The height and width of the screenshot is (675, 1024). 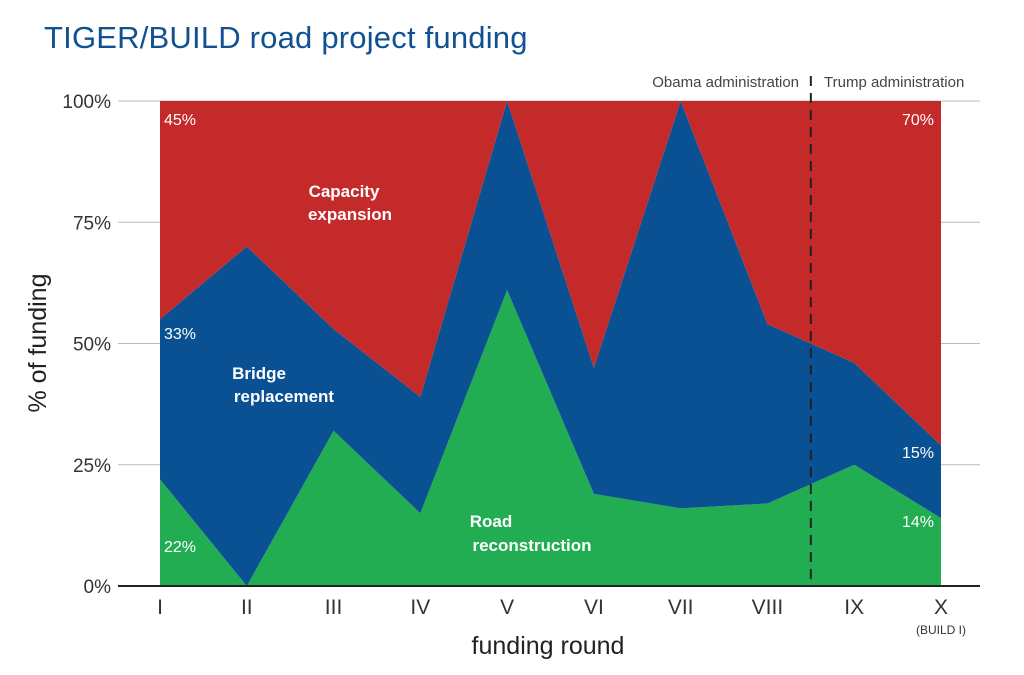 What do you see at coordinates (92, 345) in the screenshot?
I see `y-tick-label: 50%` at bounding box center [92, 345].